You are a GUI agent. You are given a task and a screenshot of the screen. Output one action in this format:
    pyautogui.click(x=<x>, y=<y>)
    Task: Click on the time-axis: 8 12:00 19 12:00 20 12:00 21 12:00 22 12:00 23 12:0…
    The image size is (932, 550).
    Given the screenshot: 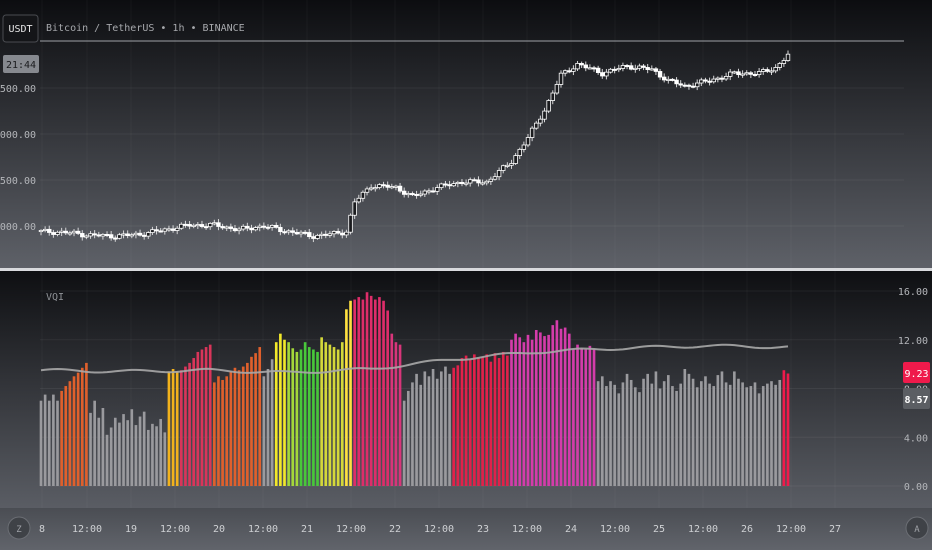 What is the action you would take?
    pyautogui.click(x=440, y=529)
    